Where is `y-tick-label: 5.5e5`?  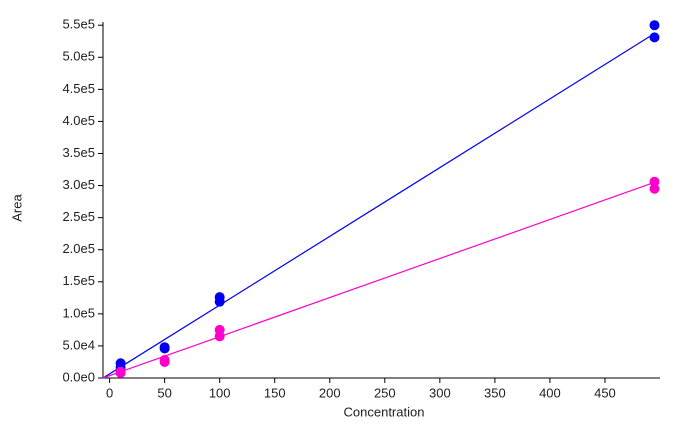
y-tick-label: 5.5e5 is located at coordinates (78, 24).